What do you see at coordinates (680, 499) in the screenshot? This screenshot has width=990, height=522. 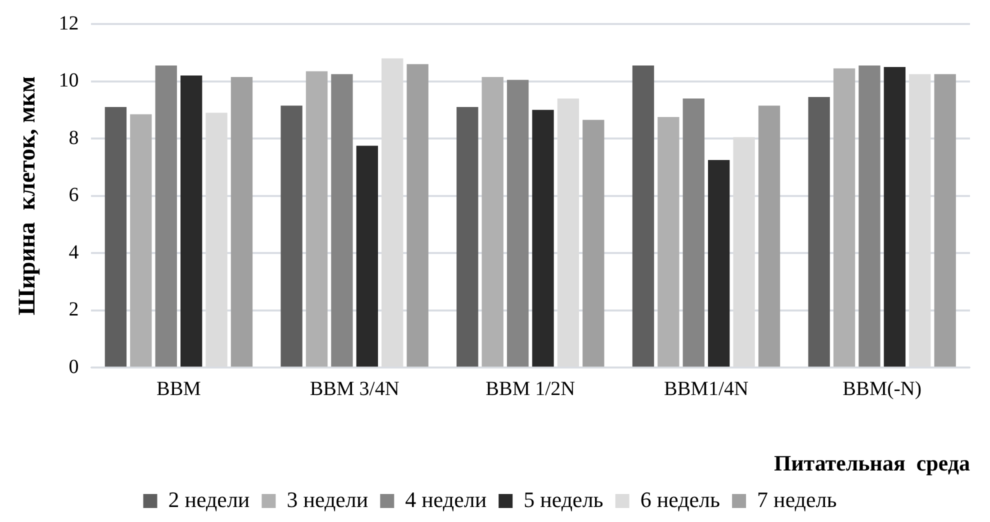 I see `legend-label: 6 недель` at bounding box center [680, 499].